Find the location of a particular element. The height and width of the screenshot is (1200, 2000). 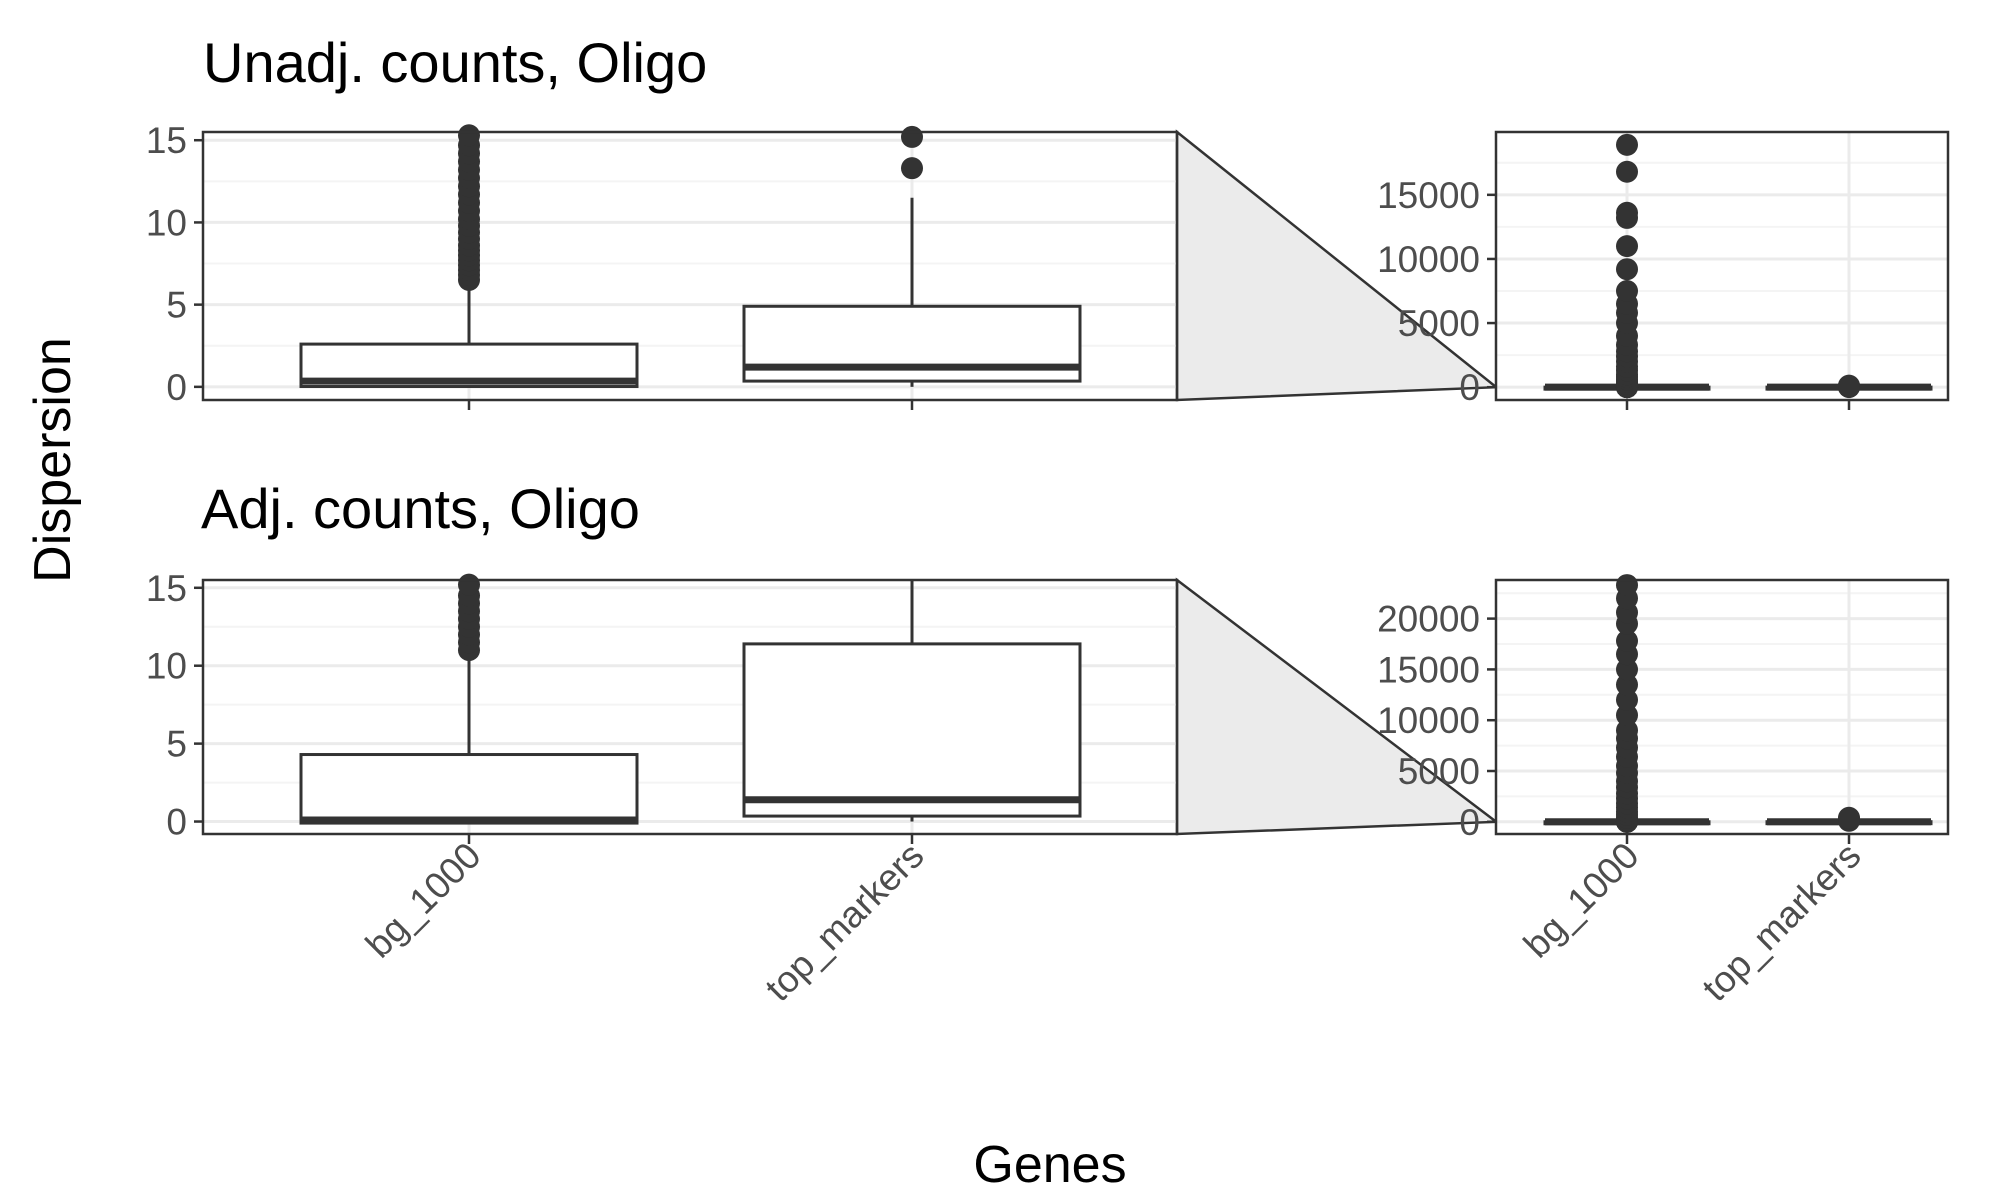

panel-title-adjusted: Adj. counts, Oligo is located at coordinates (420, 508).